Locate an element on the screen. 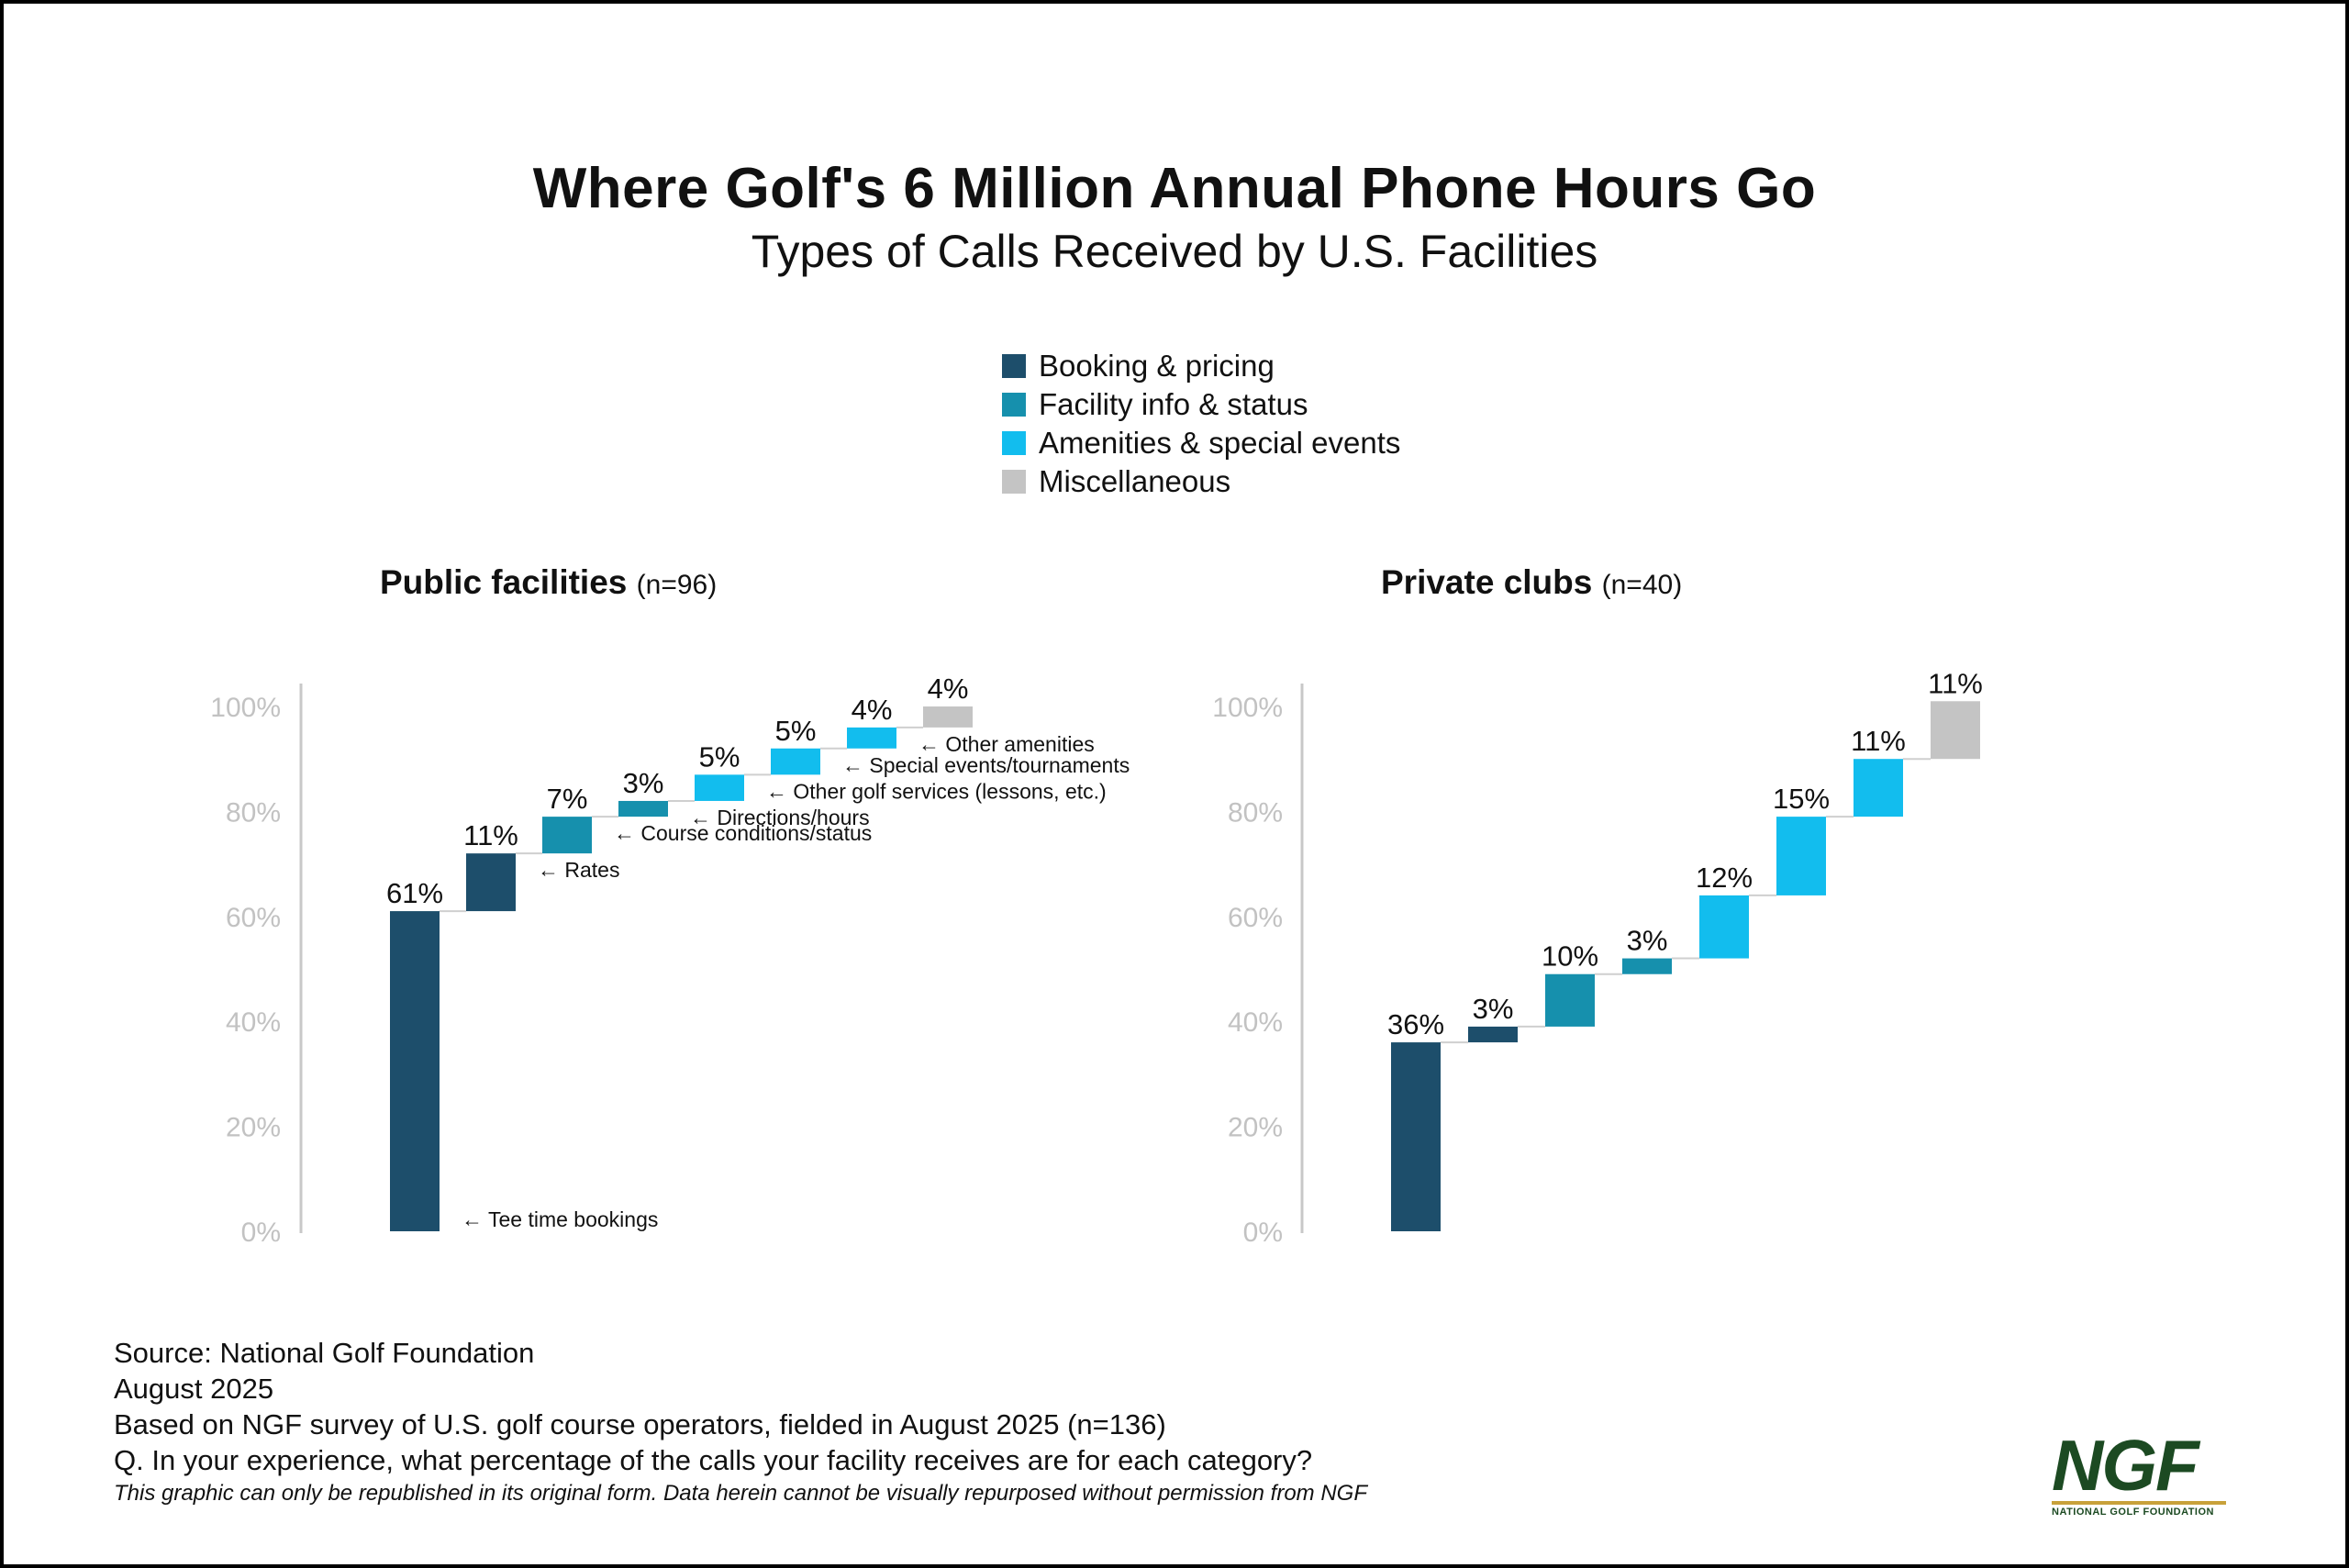 This screenshot has width=2349, height=1568. ngf-logo: NGF NATIONAL GOLF FOUNDATION is located at coordinates (2143, 1473).